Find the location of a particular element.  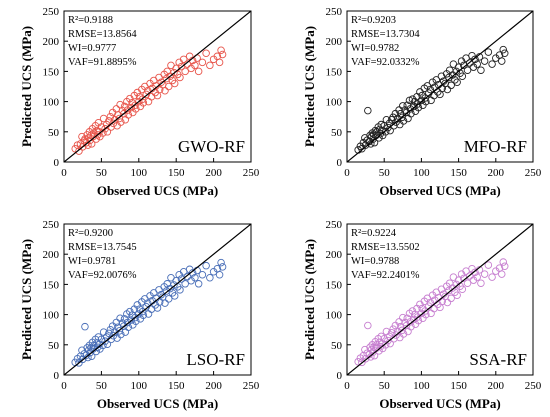

plot-frame is located at coordinates (157, 86).